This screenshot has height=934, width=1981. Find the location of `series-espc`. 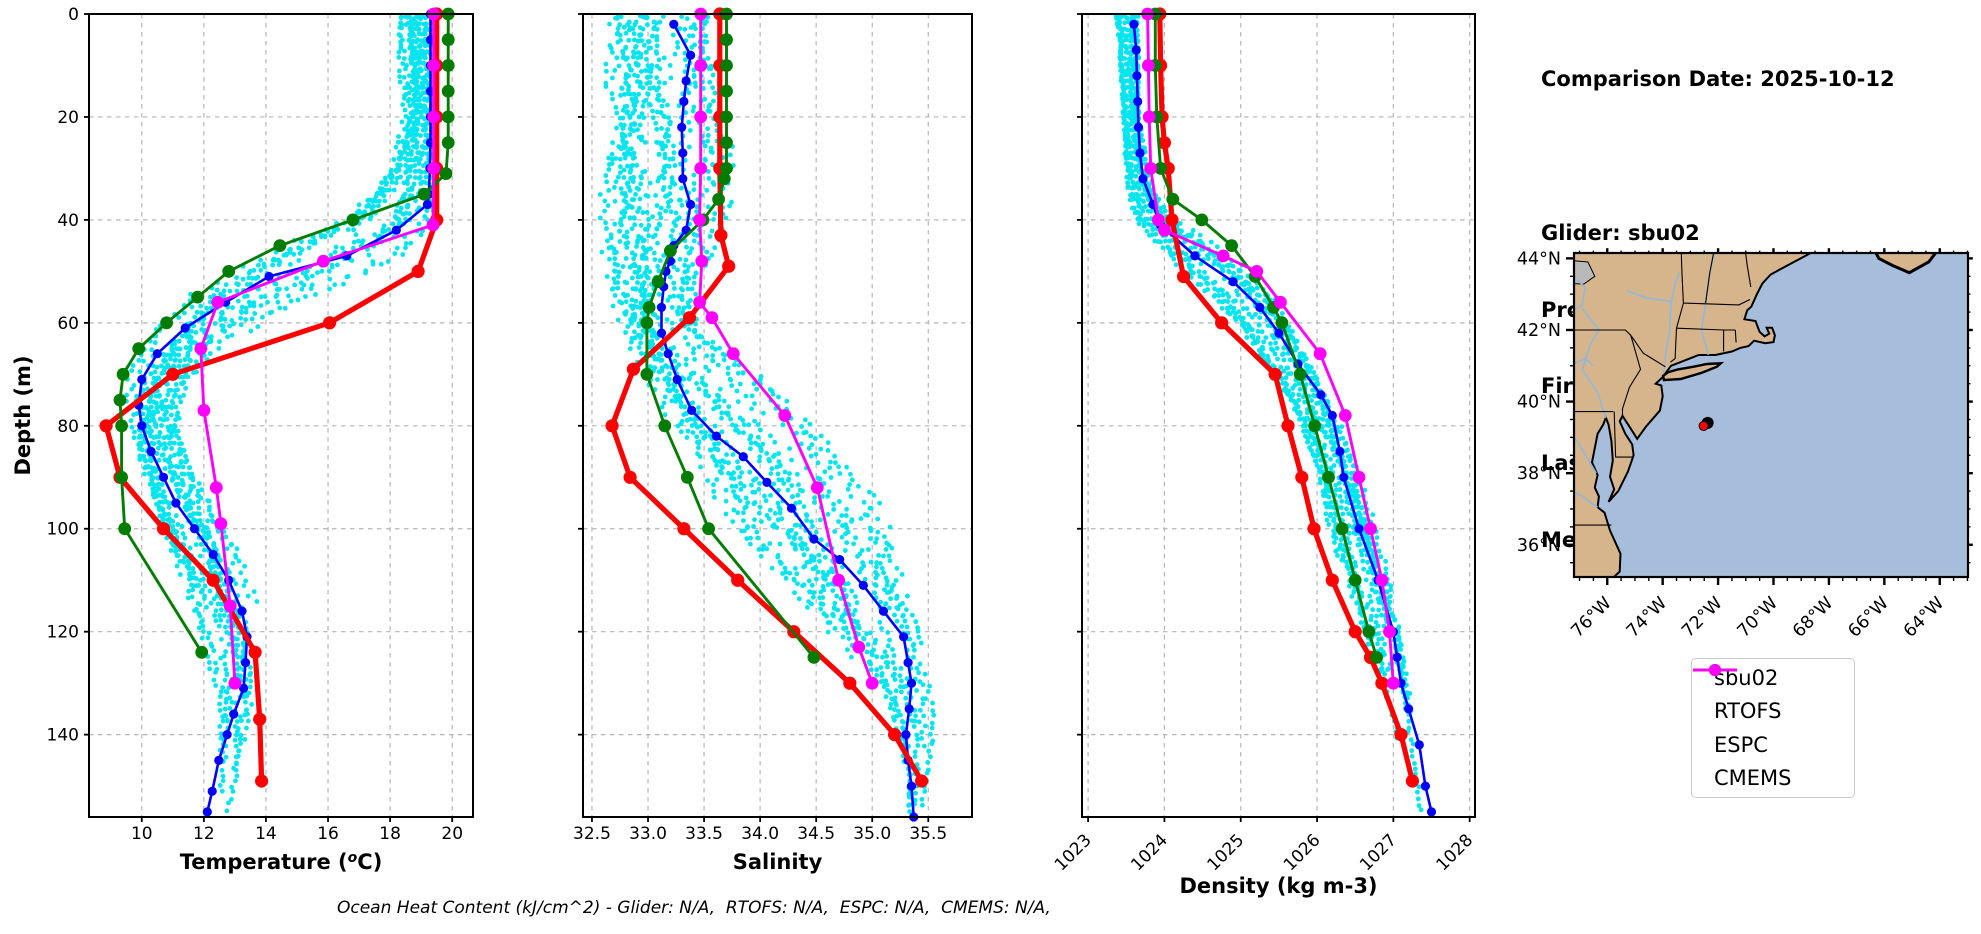

series-espc is located at coordinates (284, 333).